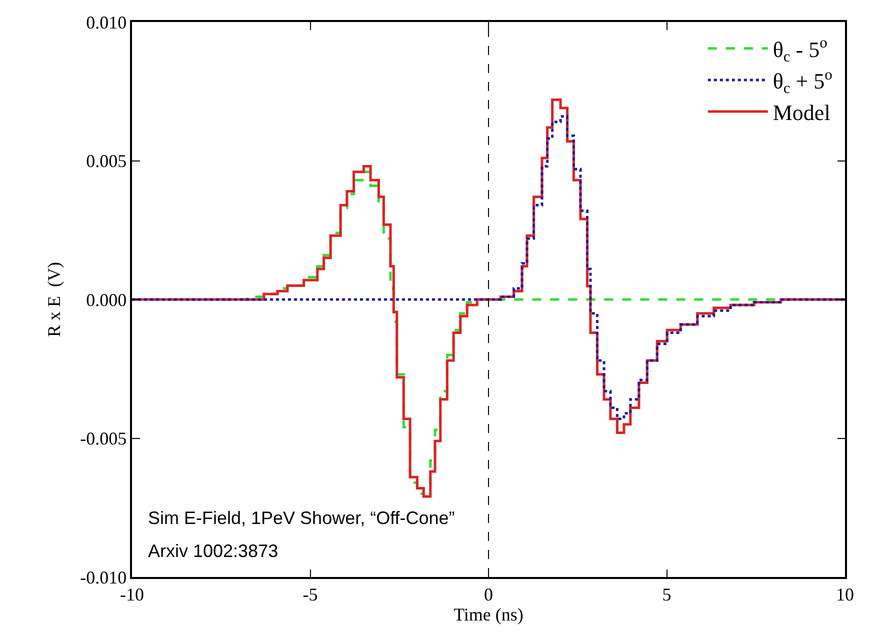 This screenshot has height=639, width=875. What do you see at coordinates (301, 518) in the screenshot?
I see `annotation: Sim E-Field, 1PeV Shower, “Off-Cone”` at bounding box center [301, 518].